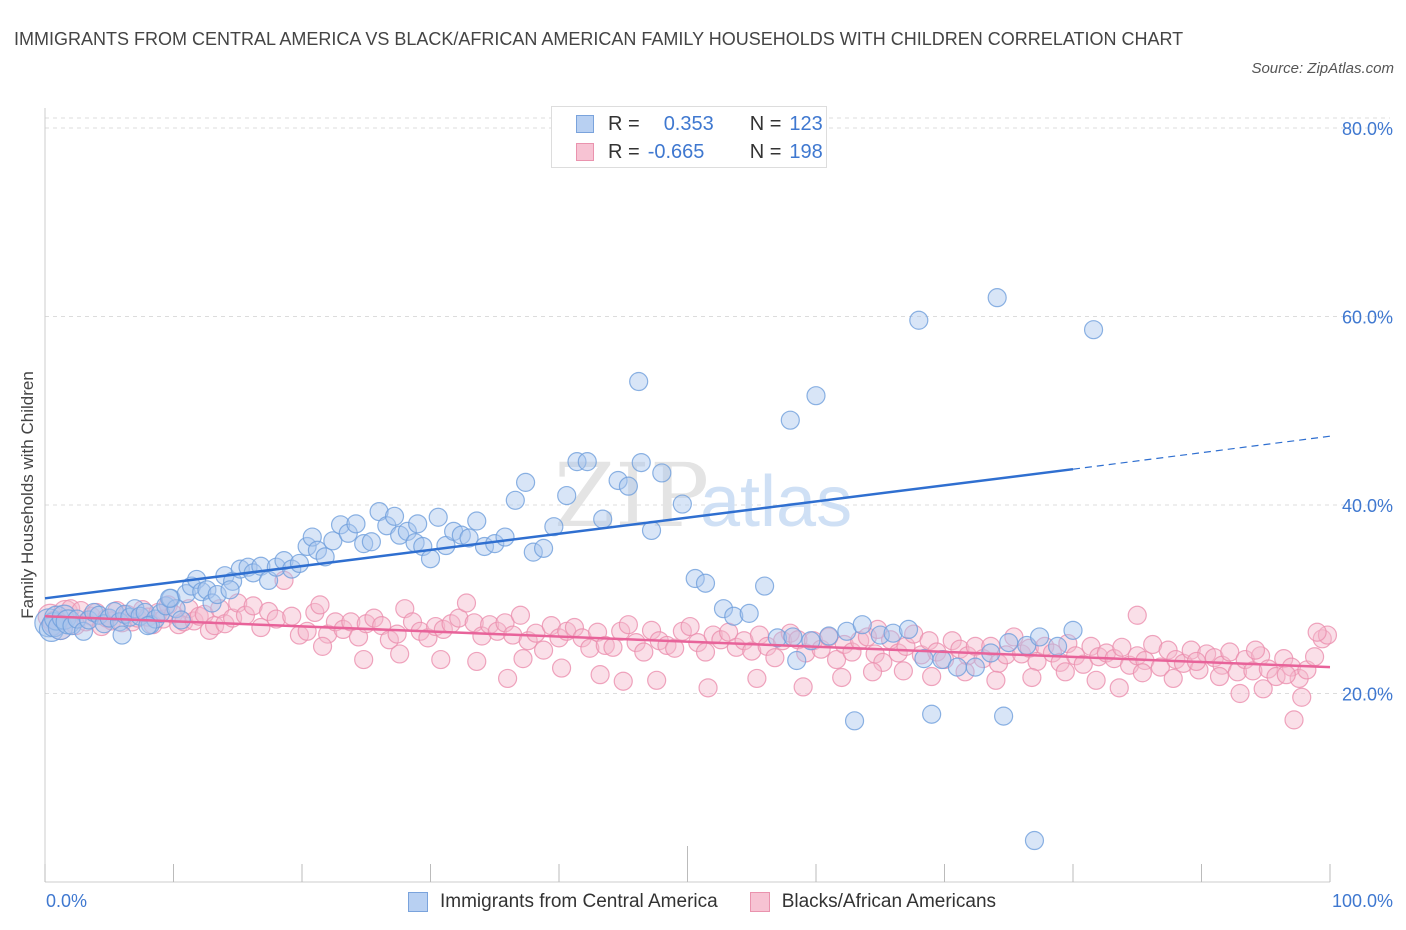 This screenshot has width=1406, height=930. What do you see at coordinates (703, 495) in the screenshot?
I see `watermark: ZIP atlas` at bounding box center [703, 495].